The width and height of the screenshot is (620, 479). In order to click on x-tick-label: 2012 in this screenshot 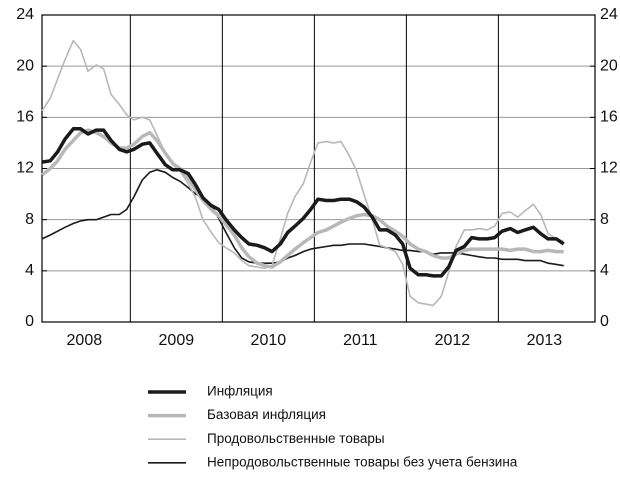, I will do `click(453, 340)`.